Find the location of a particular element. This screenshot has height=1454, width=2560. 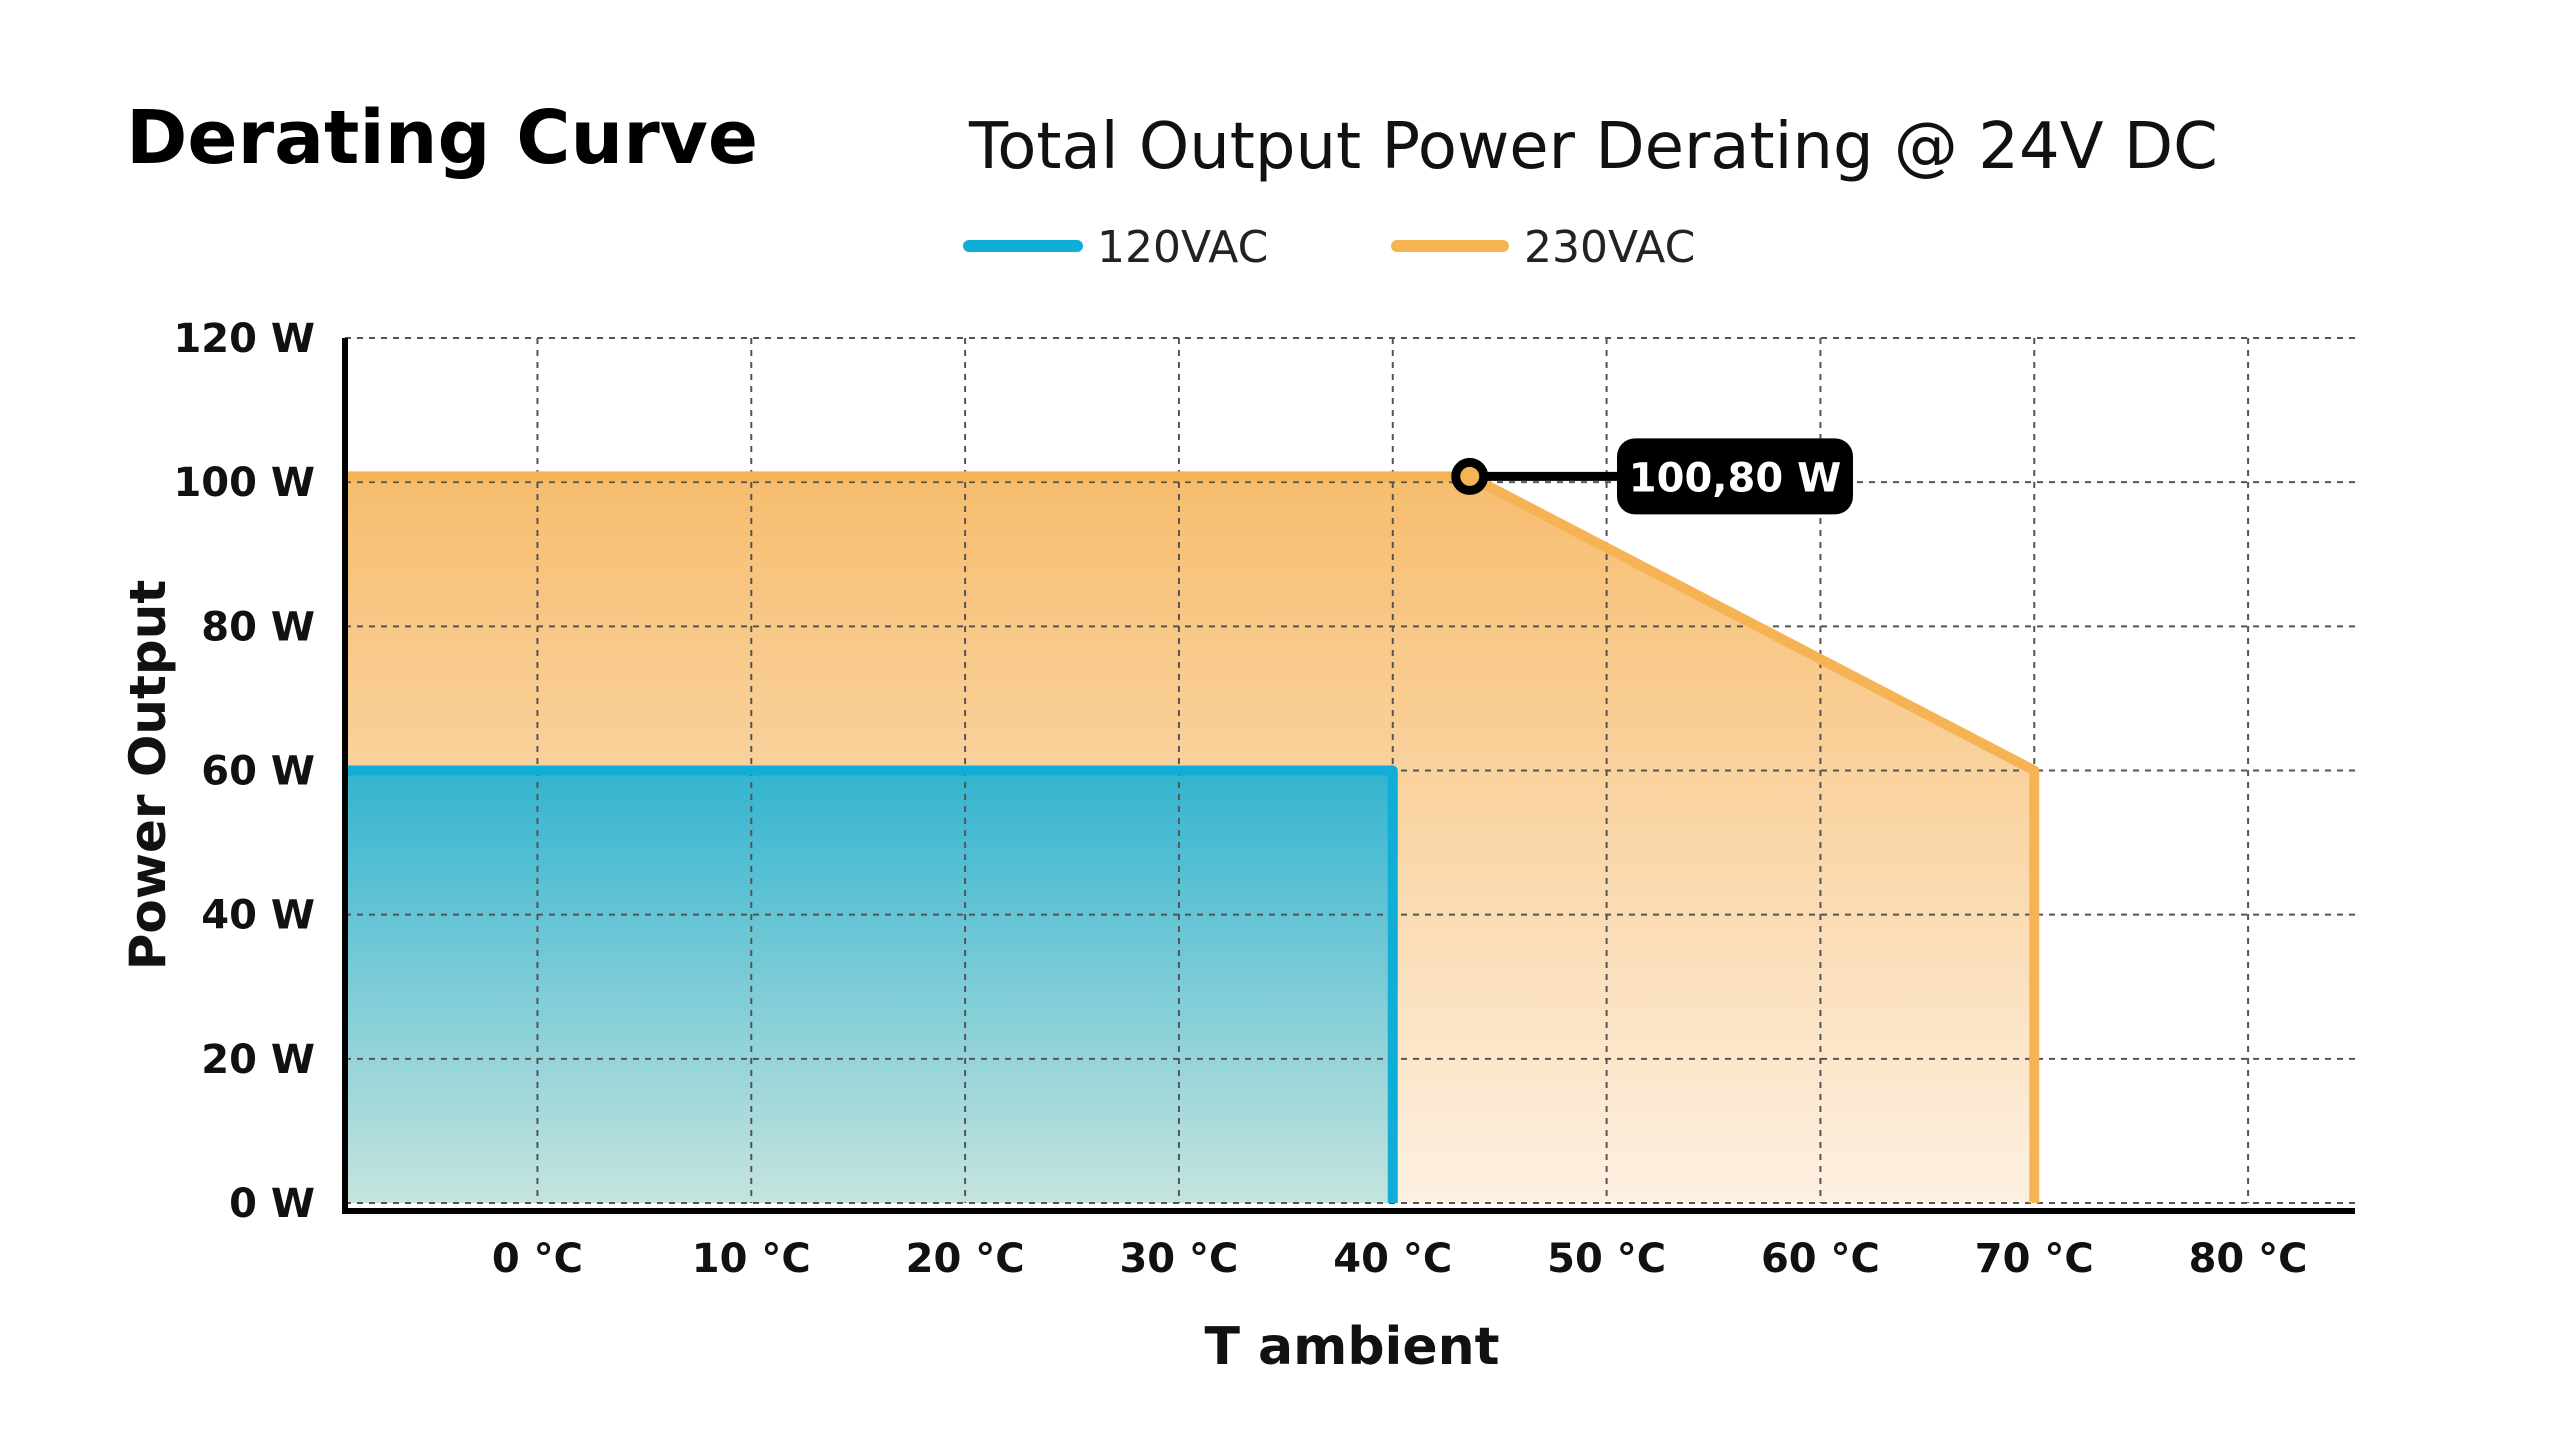

legend-label-230vac: 230VAC is located at coordinates (1609, 247).